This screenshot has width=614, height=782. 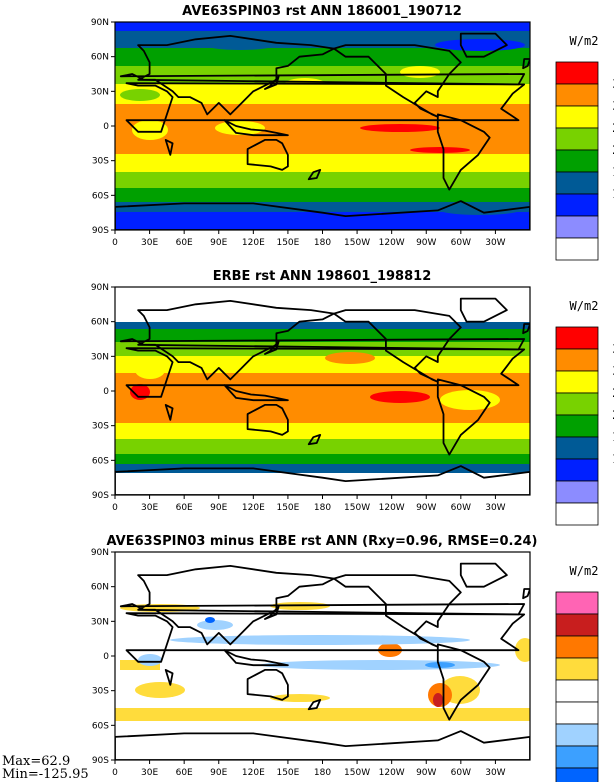 What do you see at coordinates (100, 461) in the screenshot?
I see `y-tick-label: 60S` at bounding box center [100, 461].